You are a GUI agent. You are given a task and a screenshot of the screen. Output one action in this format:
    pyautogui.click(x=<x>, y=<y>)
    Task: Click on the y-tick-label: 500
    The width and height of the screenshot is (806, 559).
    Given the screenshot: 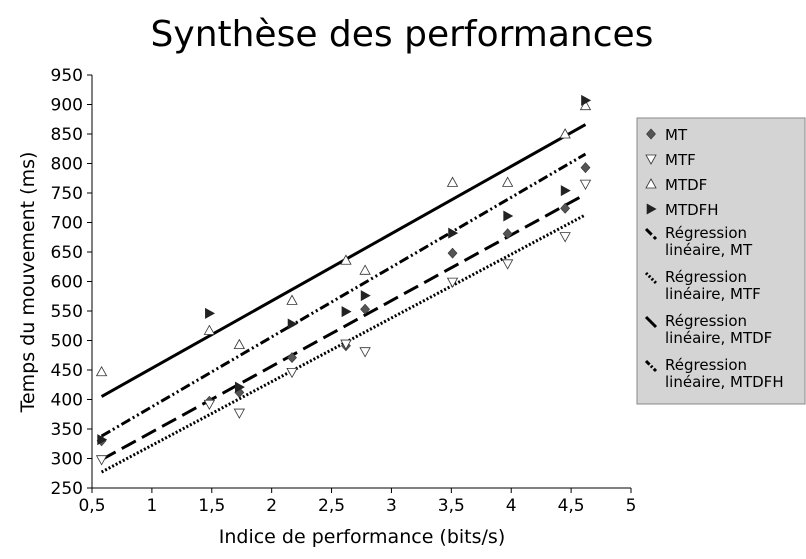 What is the action you would take?
    pyautogui.click(x=67, y=342)
    